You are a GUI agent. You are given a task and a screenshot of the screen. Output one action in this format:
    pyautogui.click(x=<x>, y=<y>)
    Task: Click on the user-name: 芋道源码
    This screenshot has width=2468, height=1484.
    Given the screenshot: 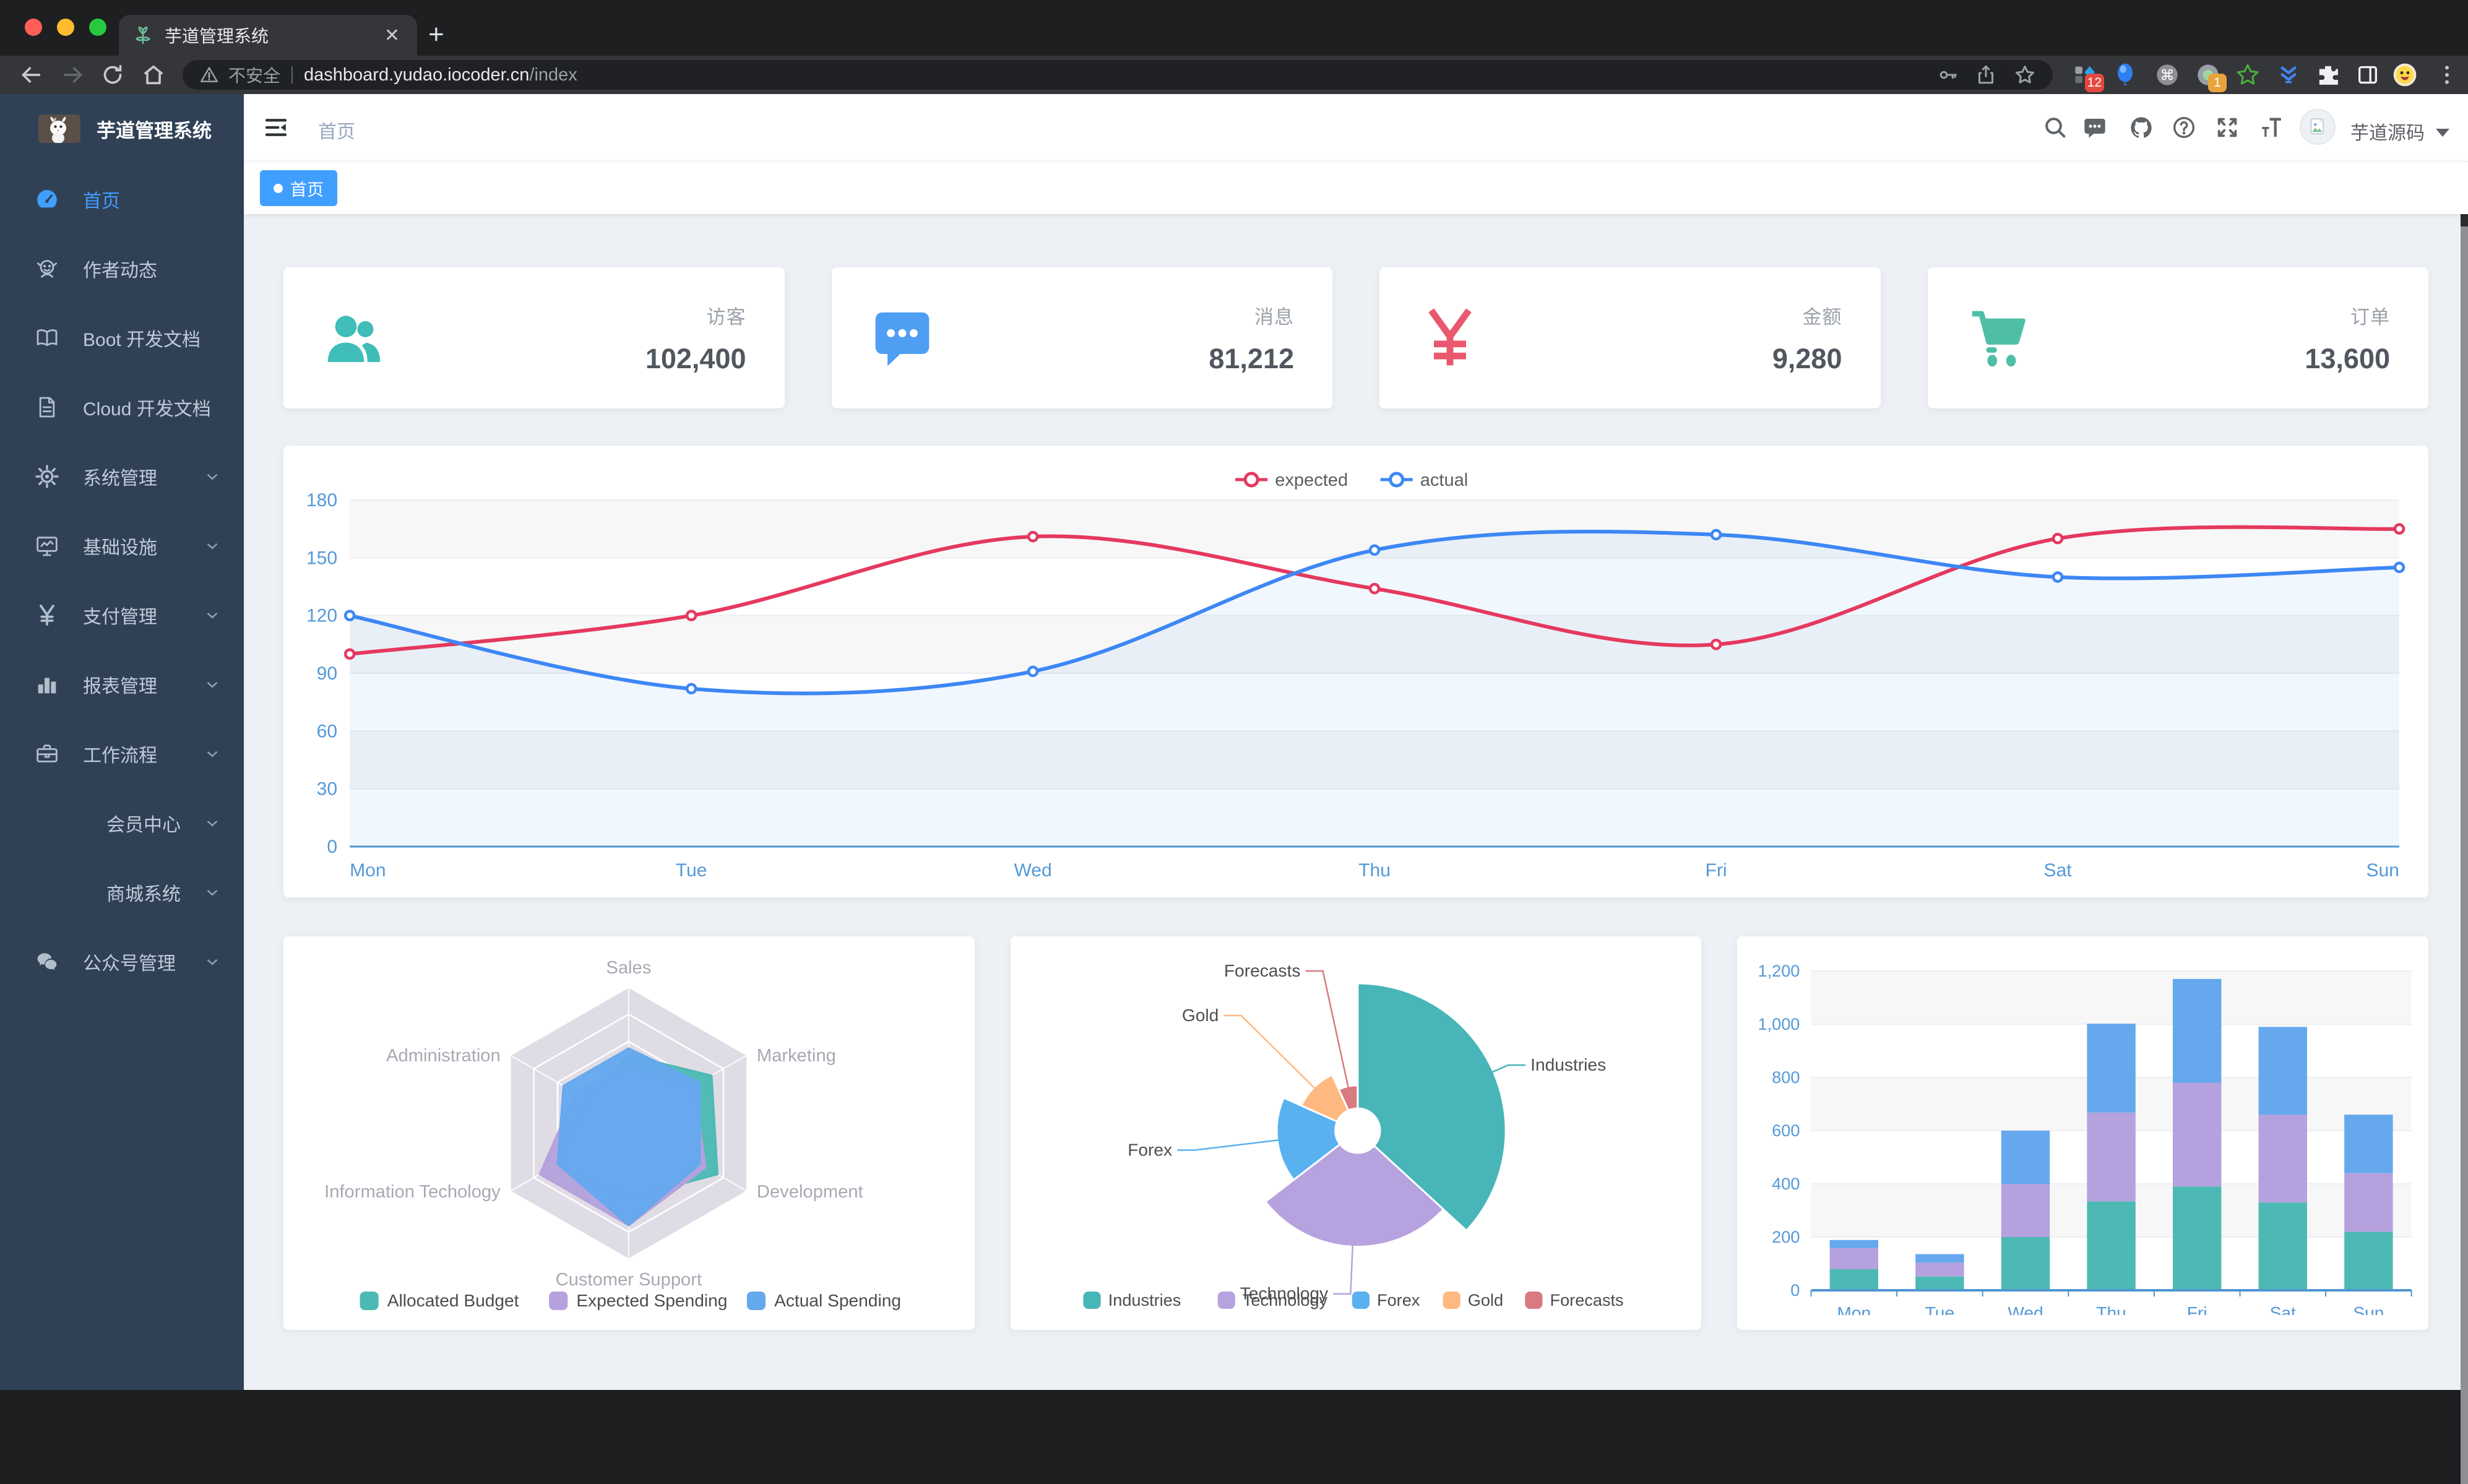 What is the action you would take?
    pyautogui.click(x=2387, y=133)
    